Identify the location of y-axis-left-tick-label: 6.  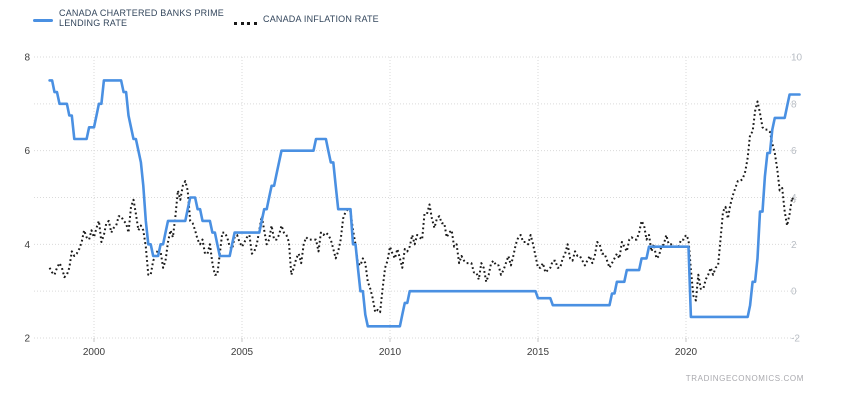
(27, 151).